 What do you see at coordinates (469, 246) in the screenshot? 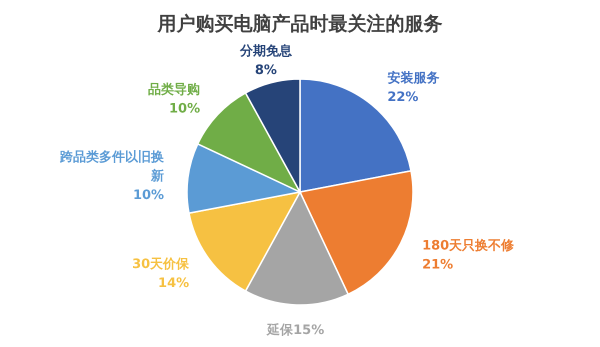
I see `slice-label: 180天只换不修` at bounding box center [469, 246].